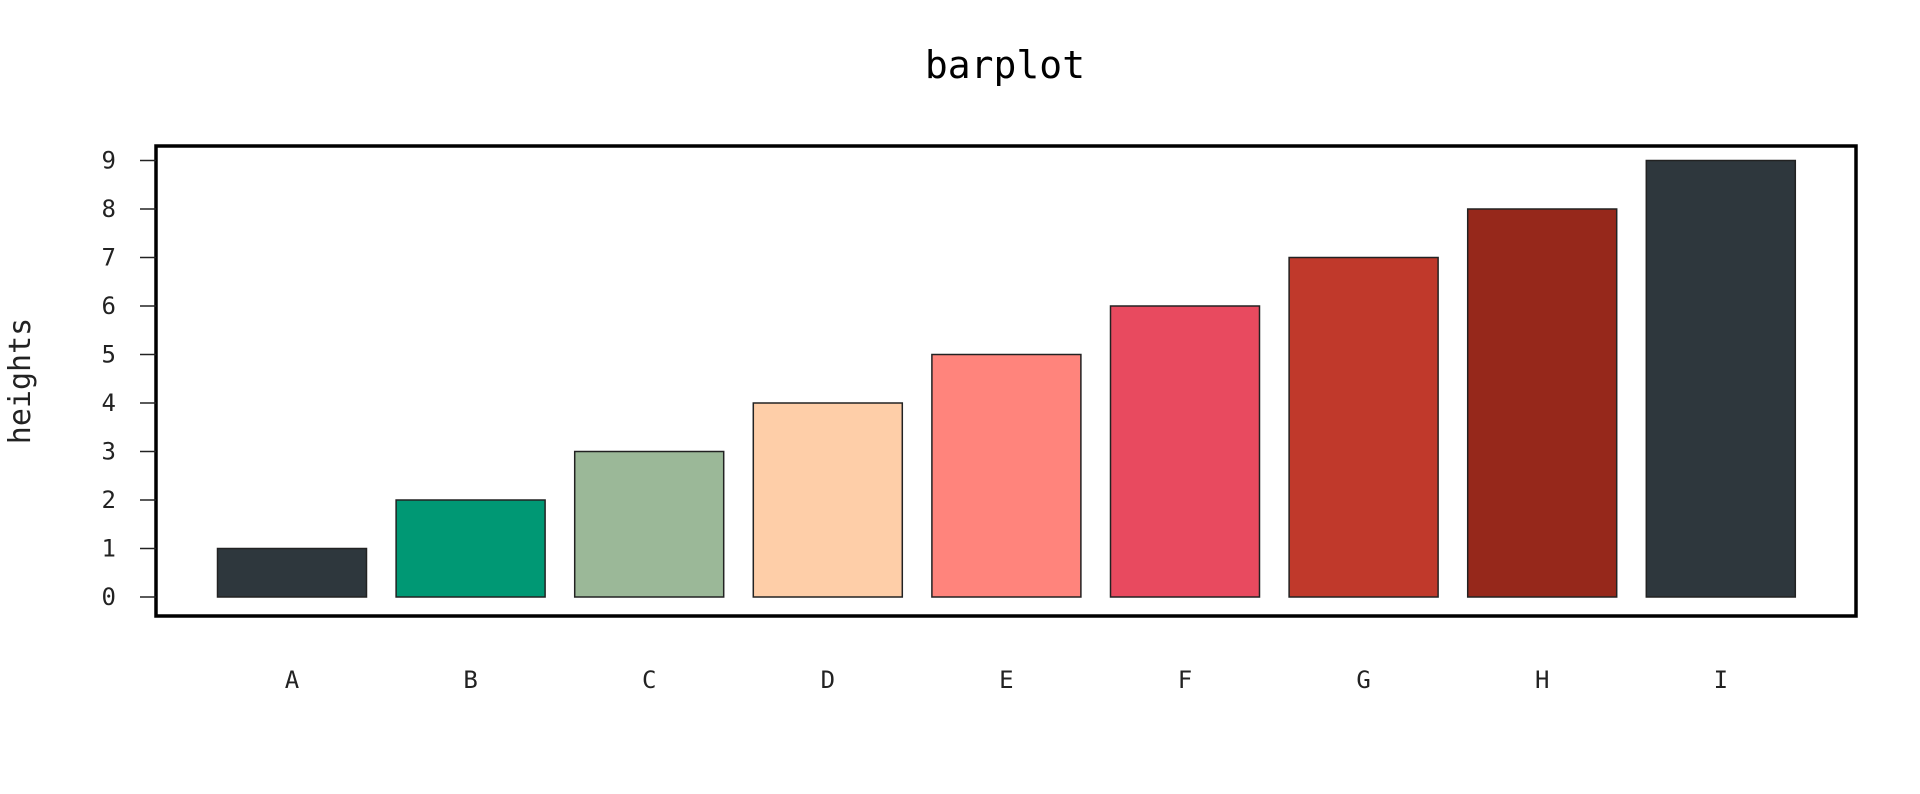  I want to click on bar-a, so click(292, 572).